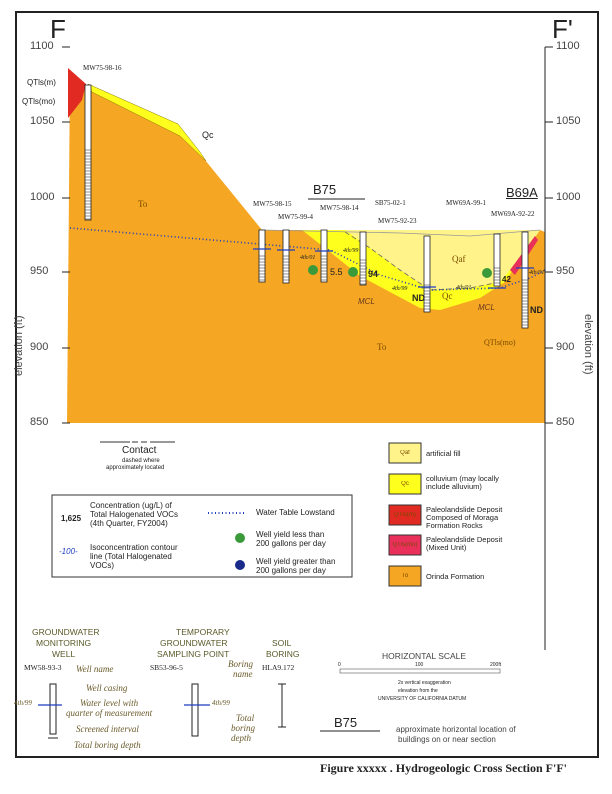 Image resolution: width=612 pixels, height=794 pixels. Describe the element at coordinates (291, 570) in the screenshot. I see `yield-high-text: 200 gallons per day` at that location.